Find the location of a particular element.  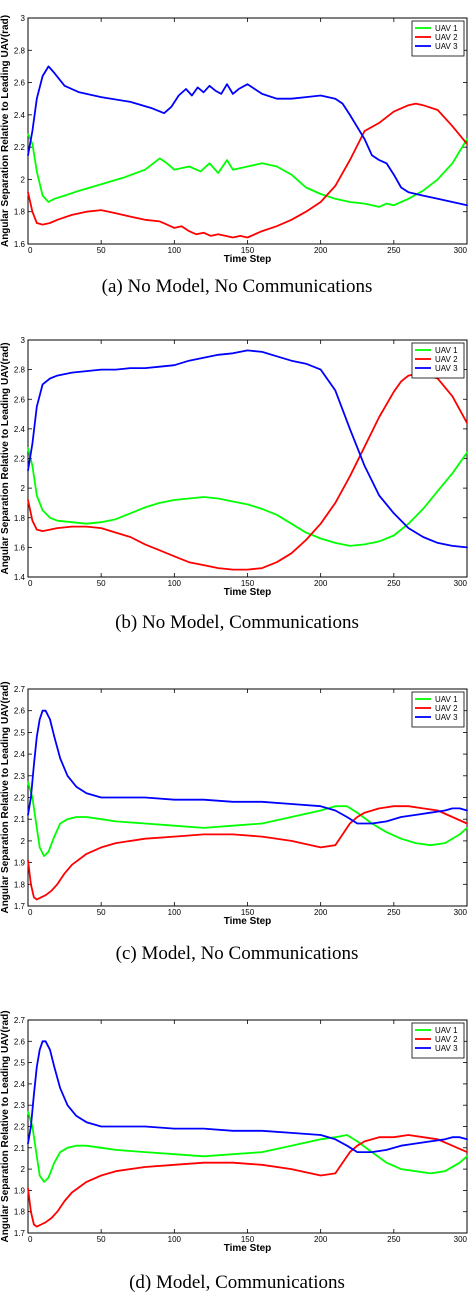

caption-d: (d) Model, Communications is located at coordinates (237, 1282).